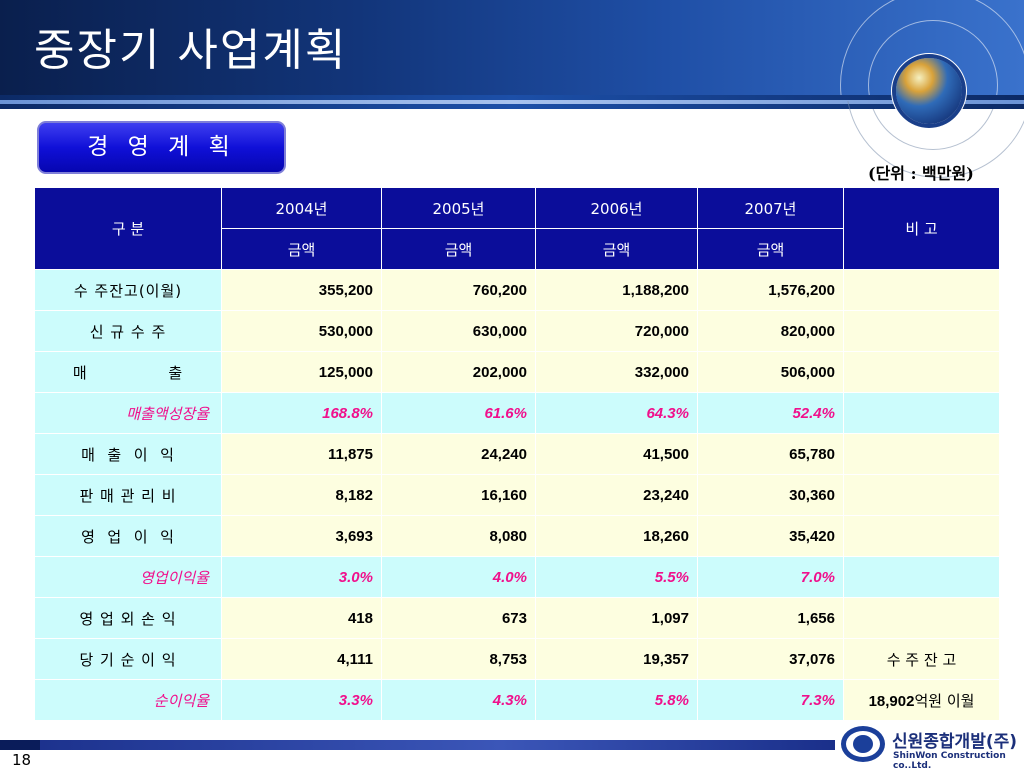 The height and width of the screenshot is (768, 1024). I want to click on value-cell: 1,576,200, so click(770, 290).